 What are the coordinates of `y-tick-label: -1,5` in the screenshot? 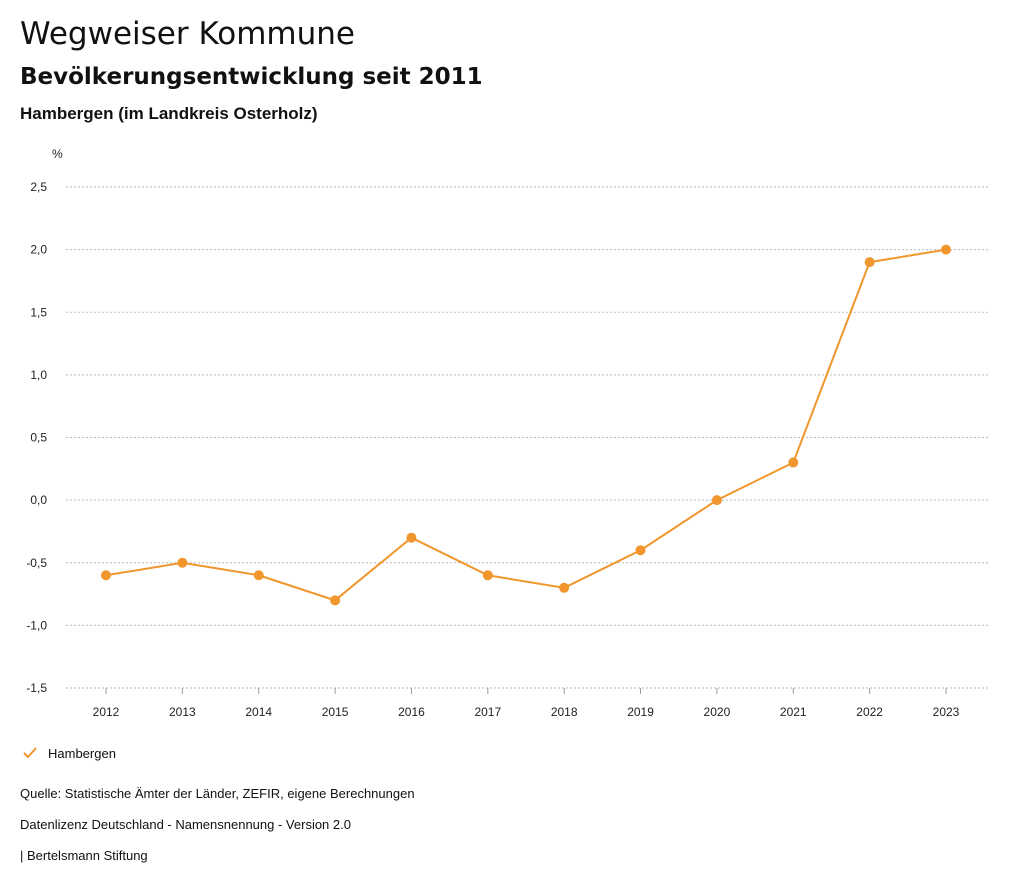 It's located at (36, 688).